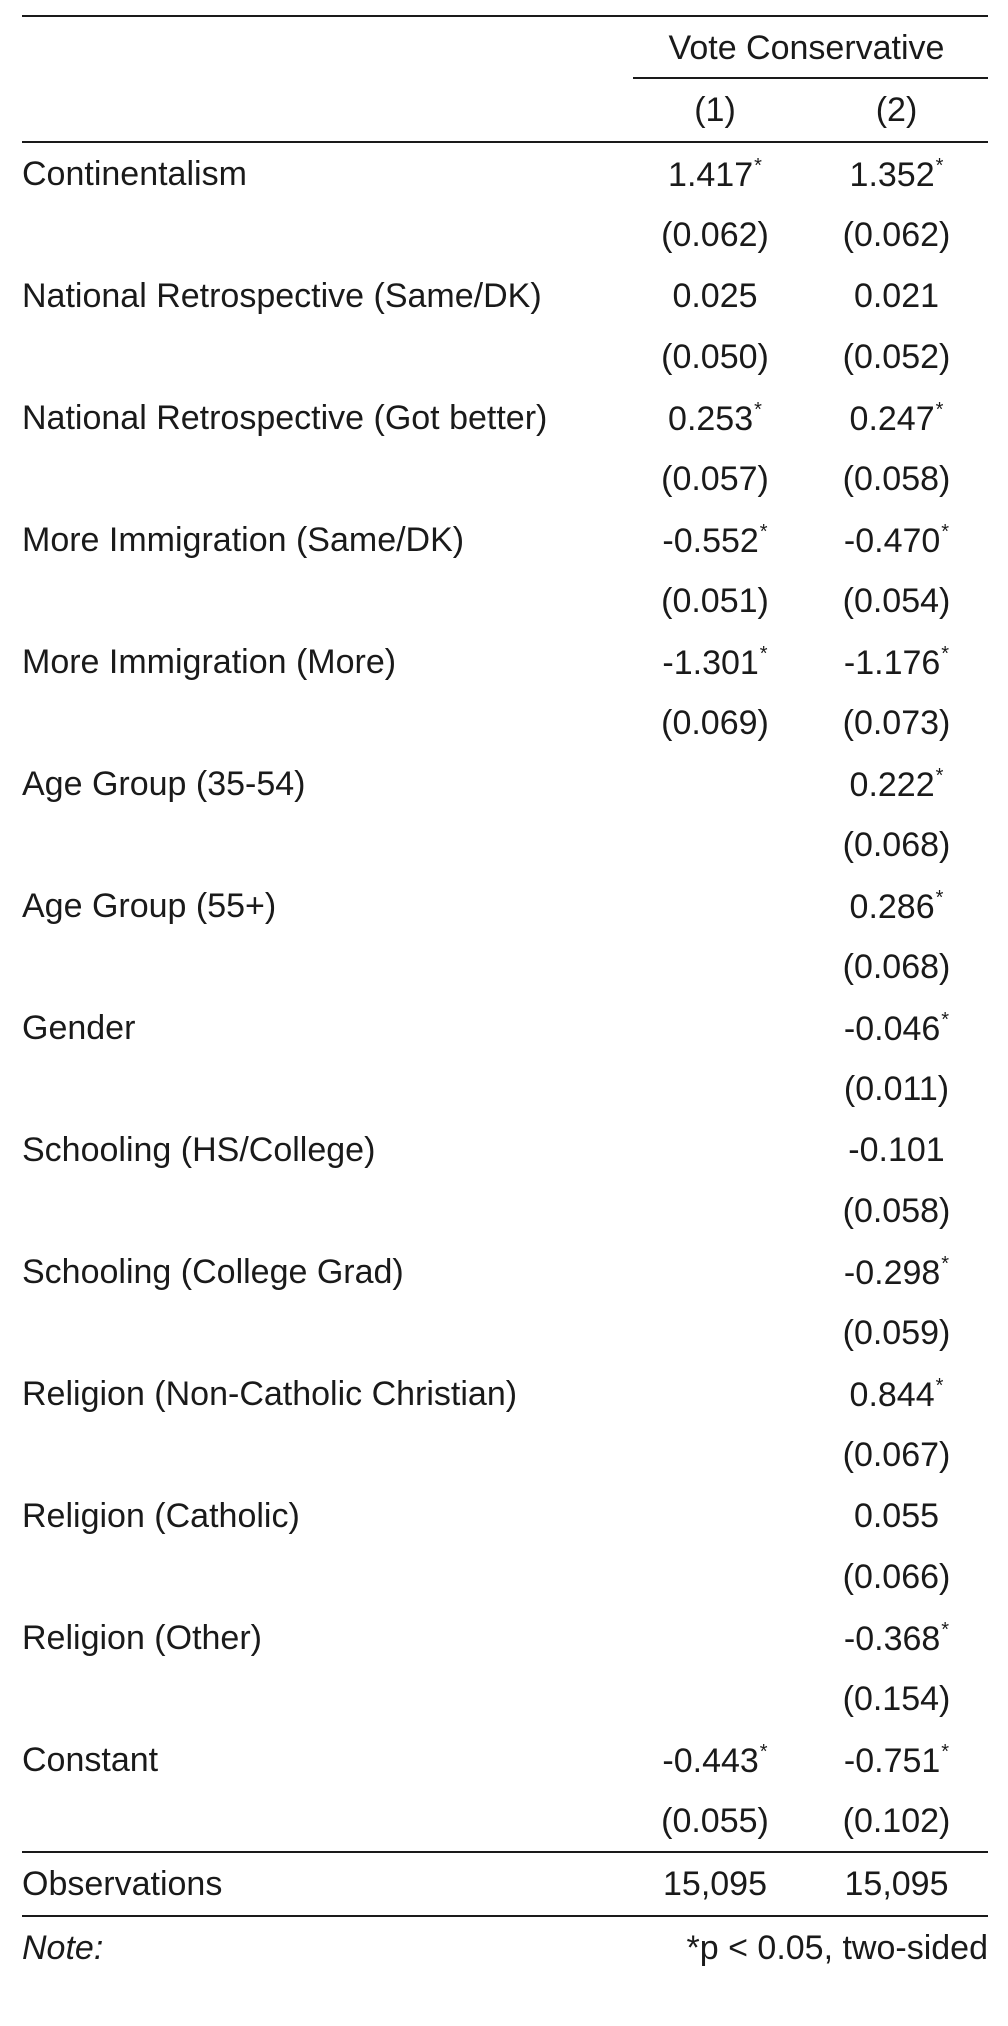  I want to click on variable-label: Constant, so click(90, 1759).